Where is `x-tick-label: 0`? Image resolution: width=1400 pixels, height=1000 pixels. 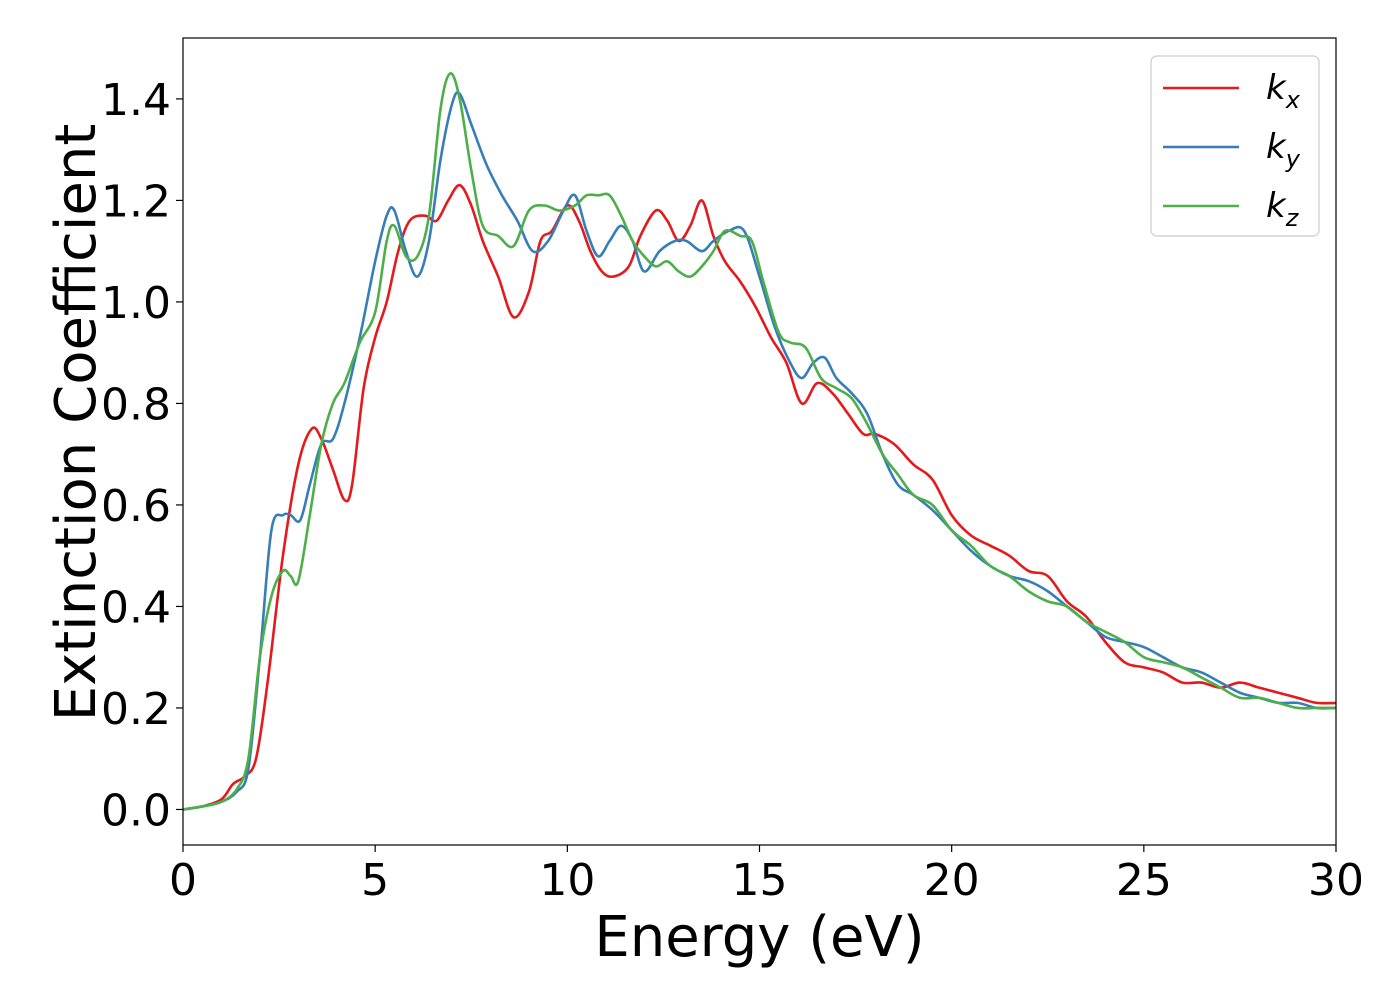
x-tick-label: 0 is located at coordinates (183, 880).